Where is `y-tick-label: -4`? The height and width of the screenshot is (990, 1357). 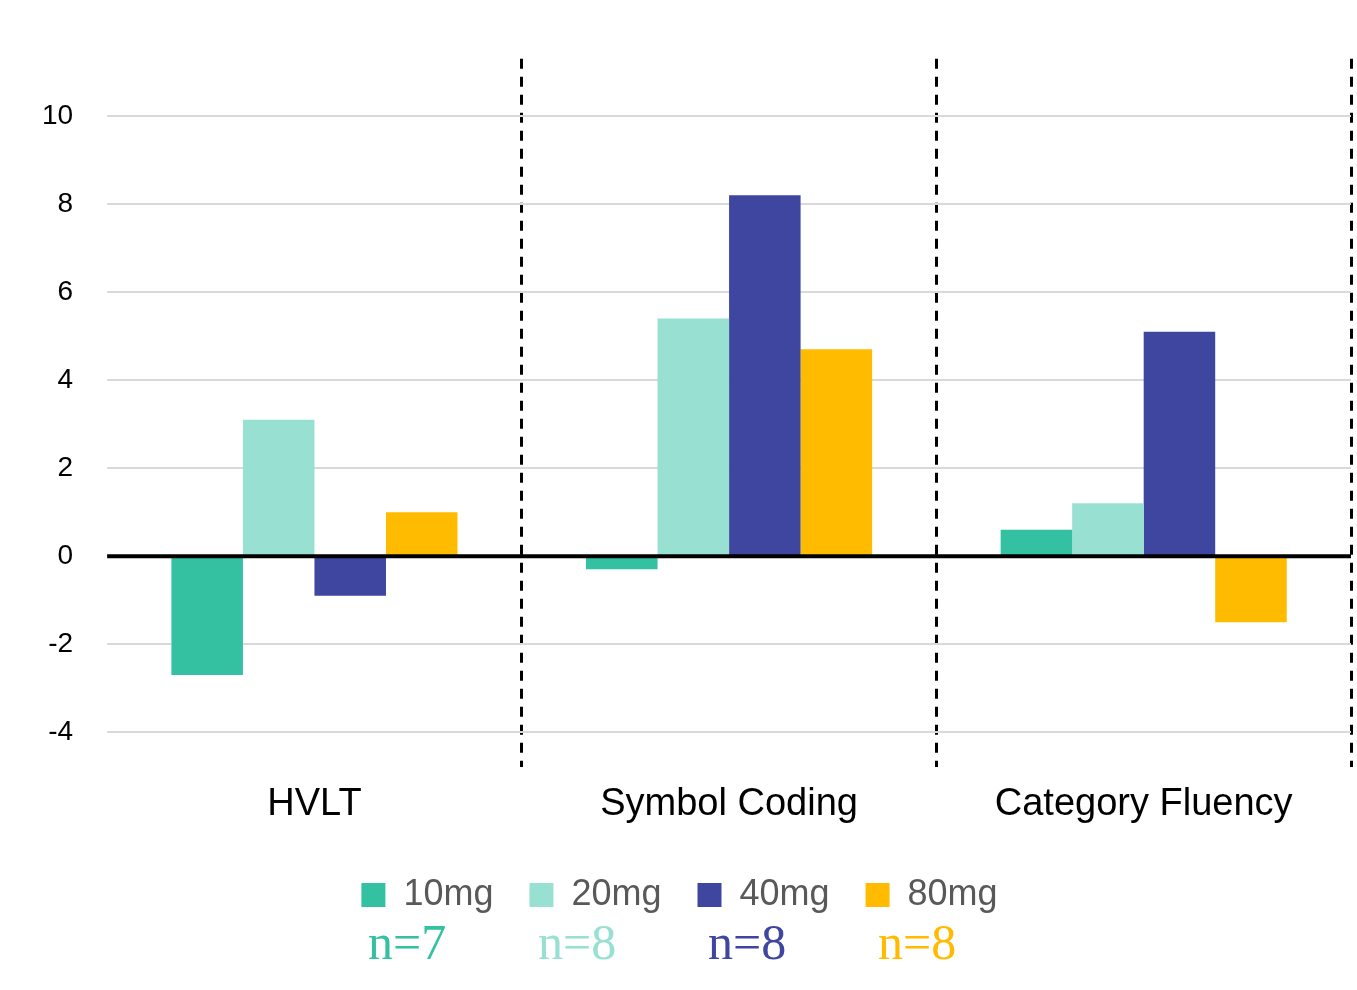 y-tick-label: -4 is located at coordinates (61, 730).